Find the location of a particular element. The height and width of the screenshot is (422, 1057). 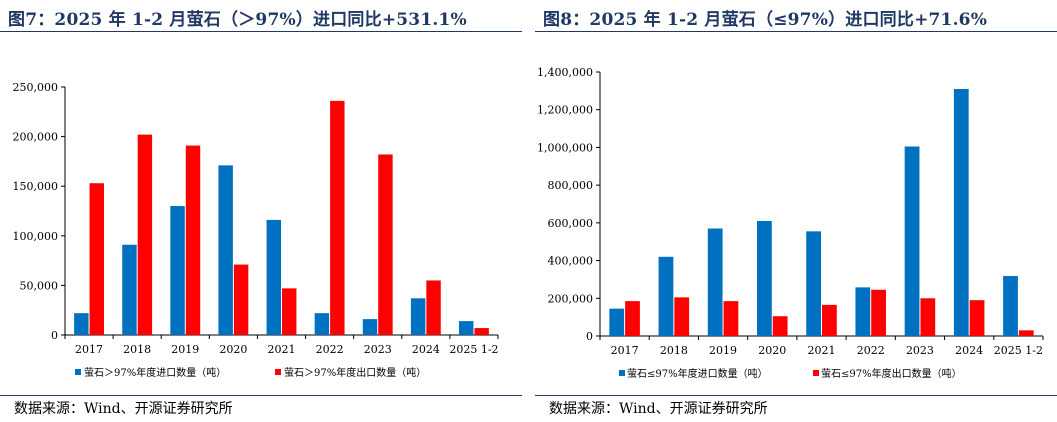

y-tick-label: 400,000 is located at coordinates (571, 261).